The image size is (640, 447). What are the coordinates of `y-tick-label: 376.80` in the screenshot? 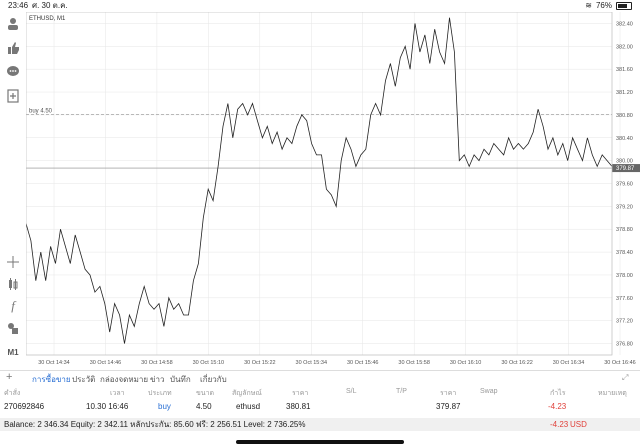 It's located at (624, 345).